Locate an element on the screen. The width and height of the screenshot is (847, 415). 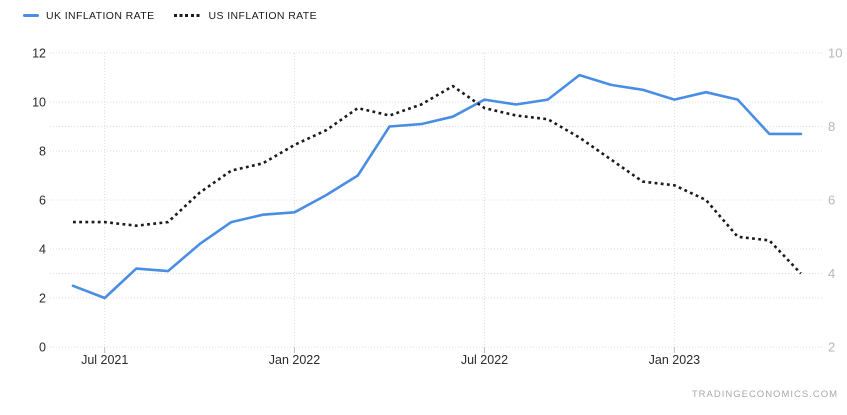
left-axis-tick-label: 6 is located at coordinates (42, 201).